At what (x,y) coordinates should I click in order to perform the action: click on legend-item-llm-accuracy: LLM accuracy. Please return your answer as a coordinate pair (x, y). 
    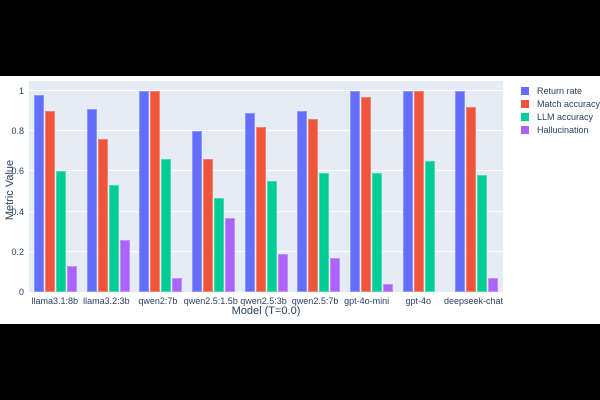
    Looking at the image, I should click on (560, 116).